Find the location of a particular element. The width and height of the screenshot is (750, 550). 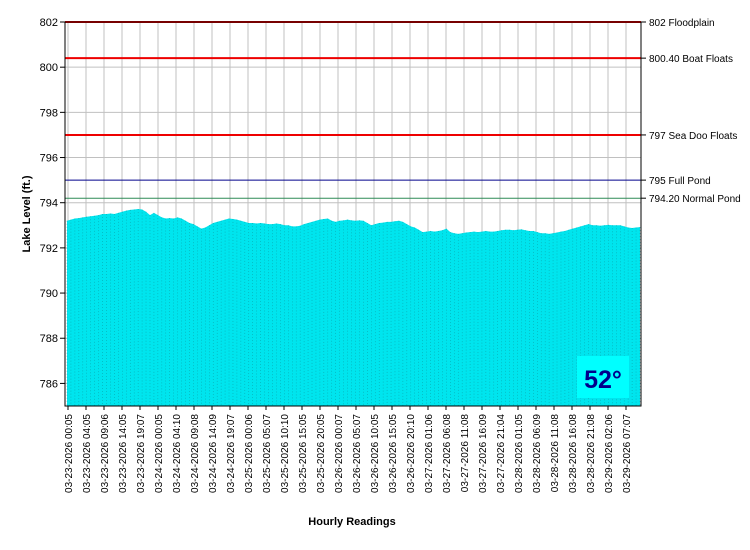

x-tick-label: 03-26-2026 20:10 is located at coordinates (411, 453).